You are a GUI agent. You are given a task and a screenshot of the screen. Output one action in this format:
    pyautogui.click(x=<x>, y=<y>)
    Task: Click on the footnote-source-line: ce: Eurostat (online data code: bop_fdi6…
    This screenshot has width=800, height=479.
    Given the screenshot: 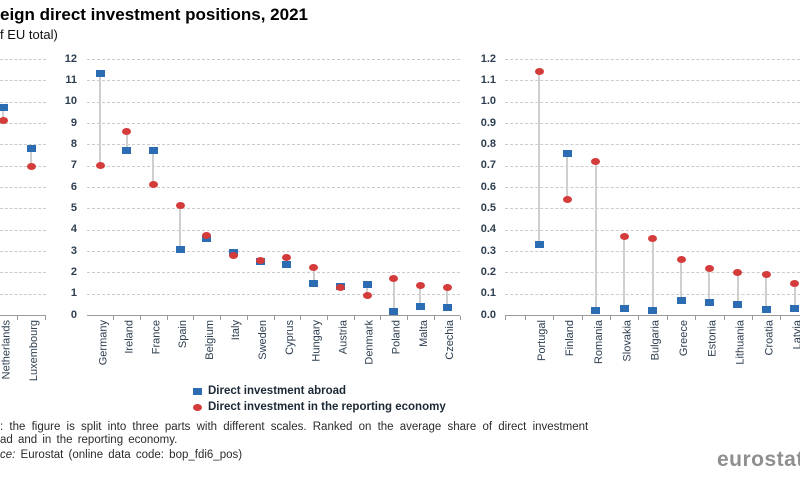 What is the action you would take?
    pyautogui.click(x=121, y=455)
    